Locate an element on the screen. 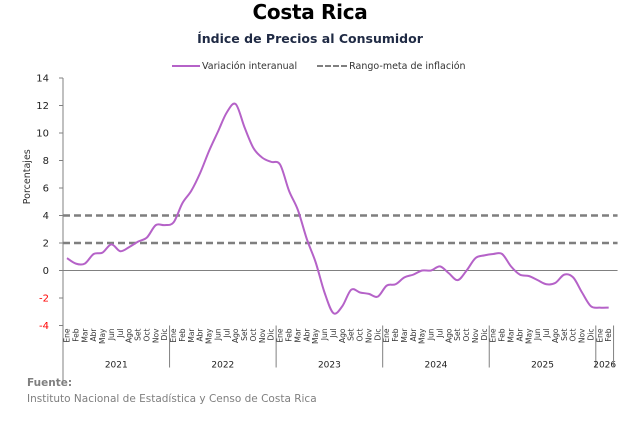  y-tick-label: 14 is located at coordinates (42, 79).